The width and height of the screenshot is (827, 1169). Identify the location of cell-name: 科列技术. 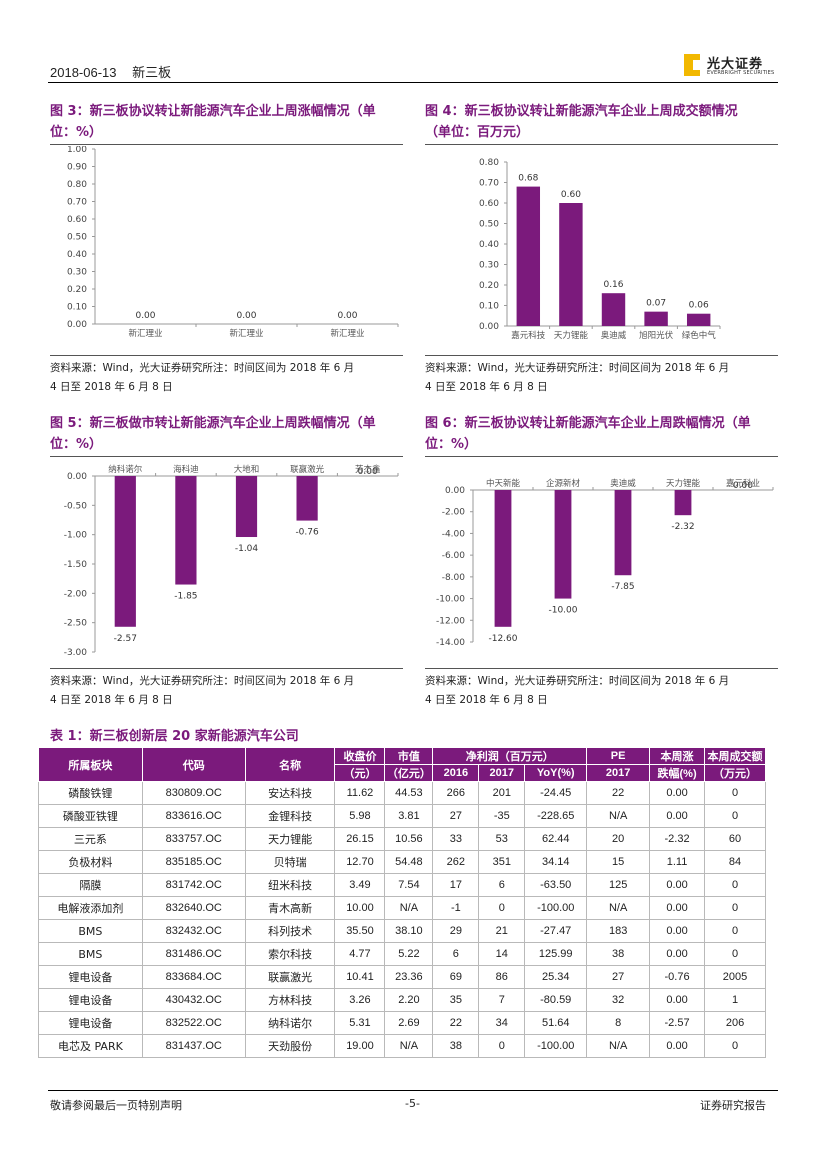
(290, 931).